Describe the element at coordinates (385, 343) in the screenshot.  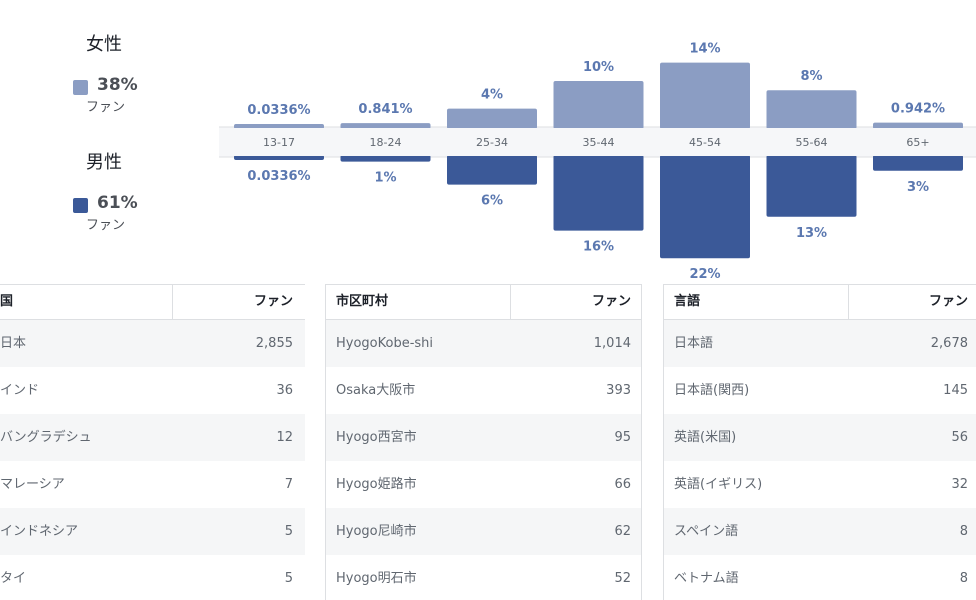
I see `row-name: HyogoKobe-shi` at that location.